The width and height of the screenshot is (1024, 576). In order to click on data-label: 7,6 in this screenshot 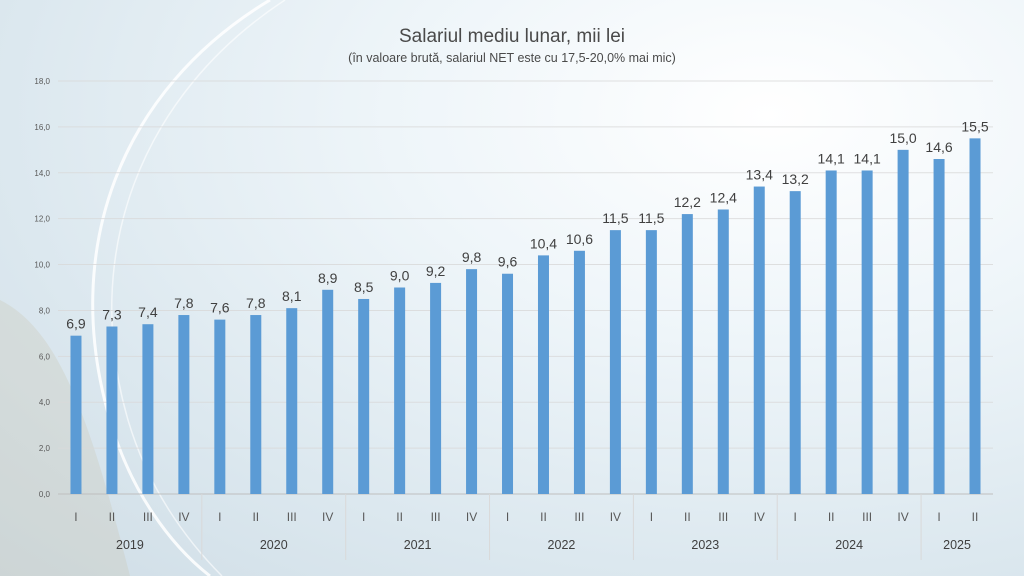, I will do `click(220, 308)`.